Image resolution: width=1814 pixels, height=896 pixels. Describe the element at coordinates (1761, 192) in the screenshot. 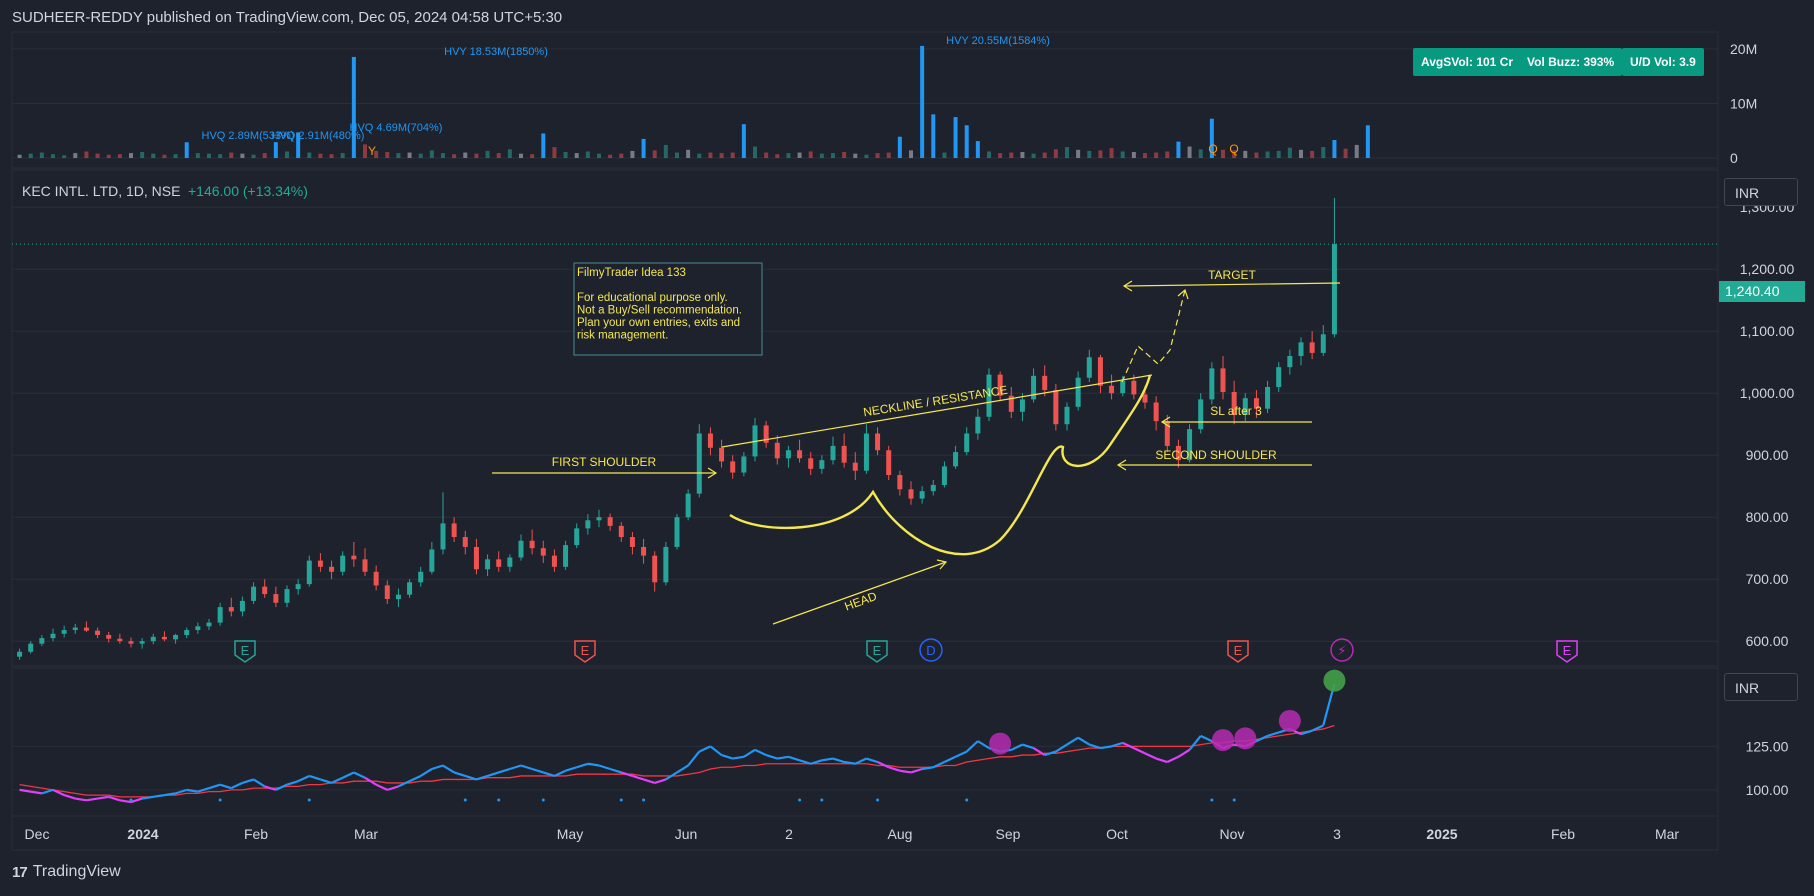

I see `currency-selector: INR` at that location.